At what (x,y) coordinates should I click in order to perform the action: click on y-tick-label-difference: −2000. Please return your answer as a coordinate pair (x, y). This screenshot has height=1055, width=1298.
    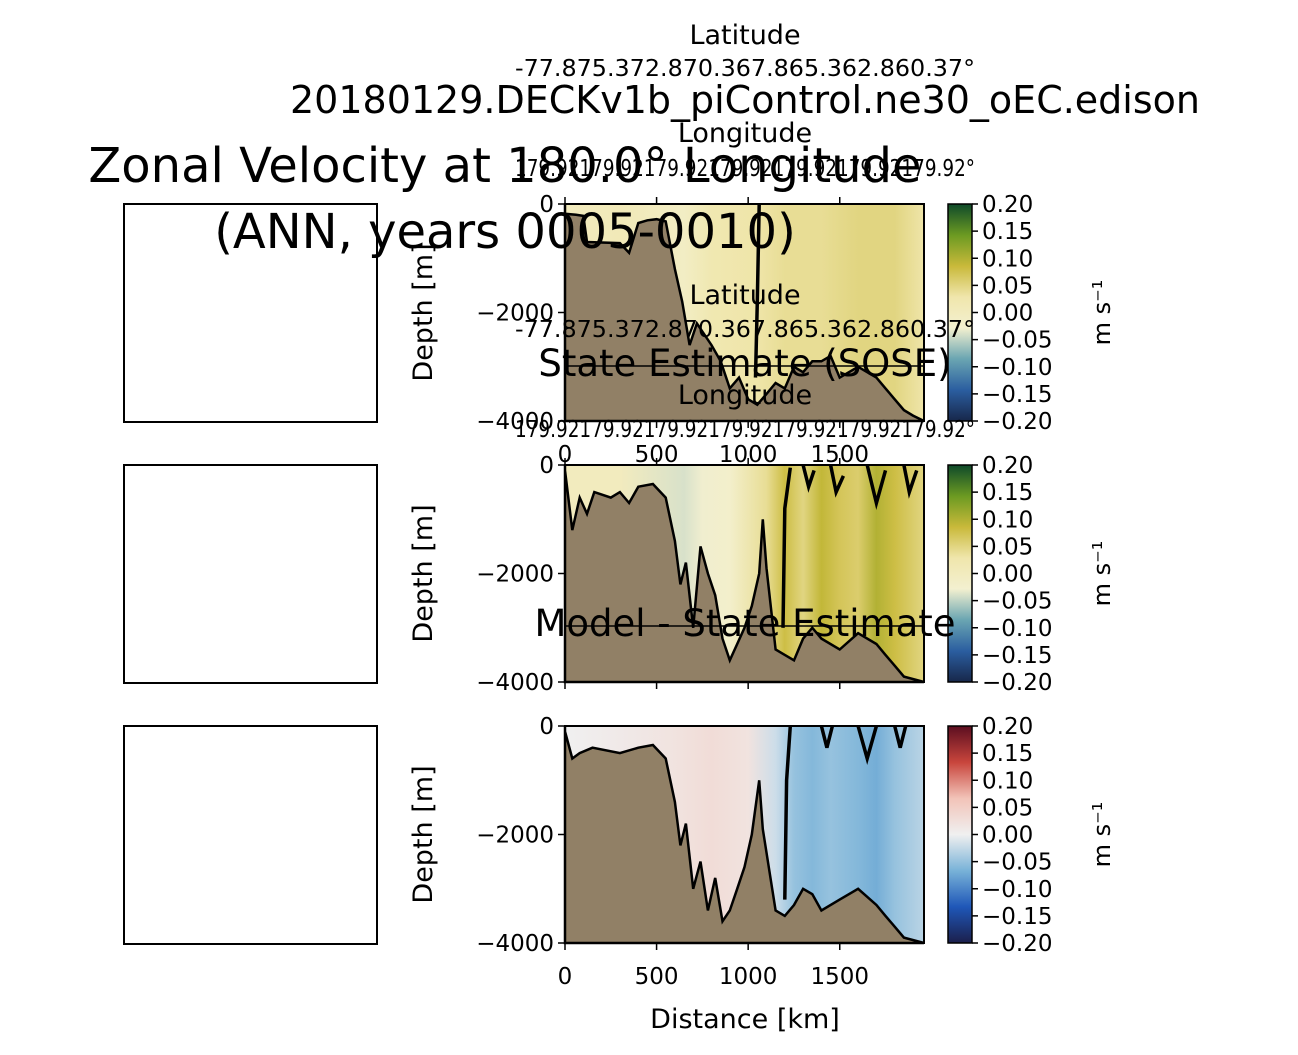
    Looking at the image, I should click on (515, 836).